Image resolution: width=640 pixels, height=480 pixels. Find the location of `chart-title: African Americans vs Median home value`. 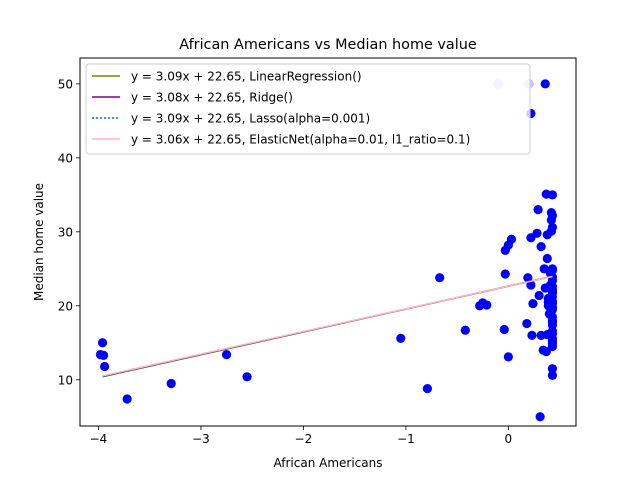

chart-title: African Americans vs Median home value is located at coordinates (328, 45).